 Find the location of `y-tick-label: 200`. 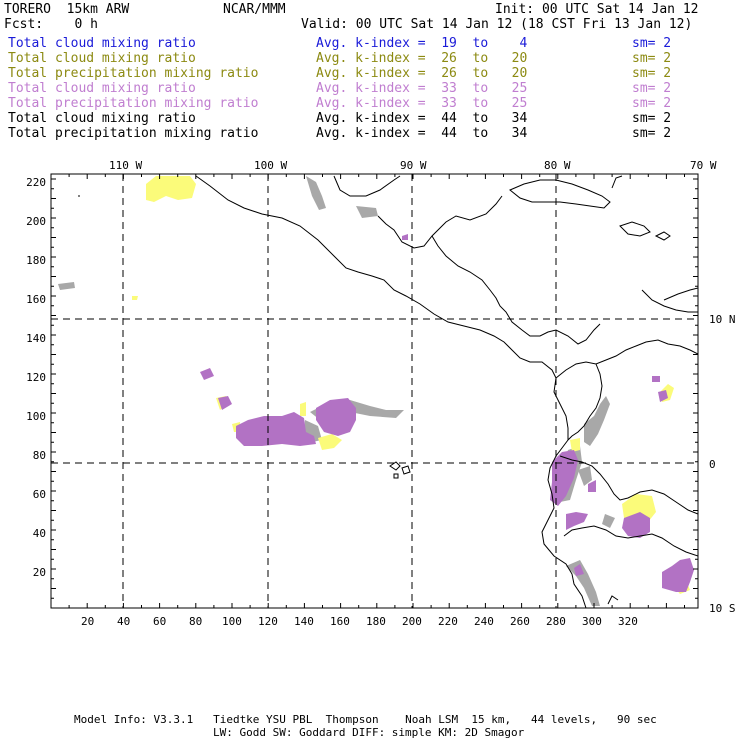

y-tick-label: 200 is located at coordinates (36, 221).